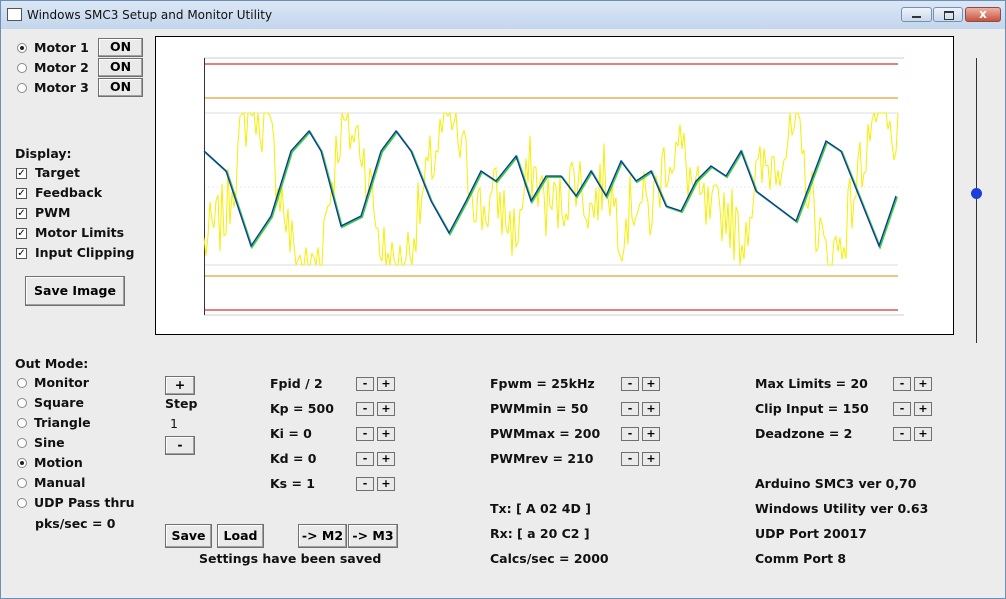  What do you see at coordinates (836, 483) in the screenshot?
I see `arduino-version: Arduino SMC3 ver 0,70` at bounding box center [836, 483].